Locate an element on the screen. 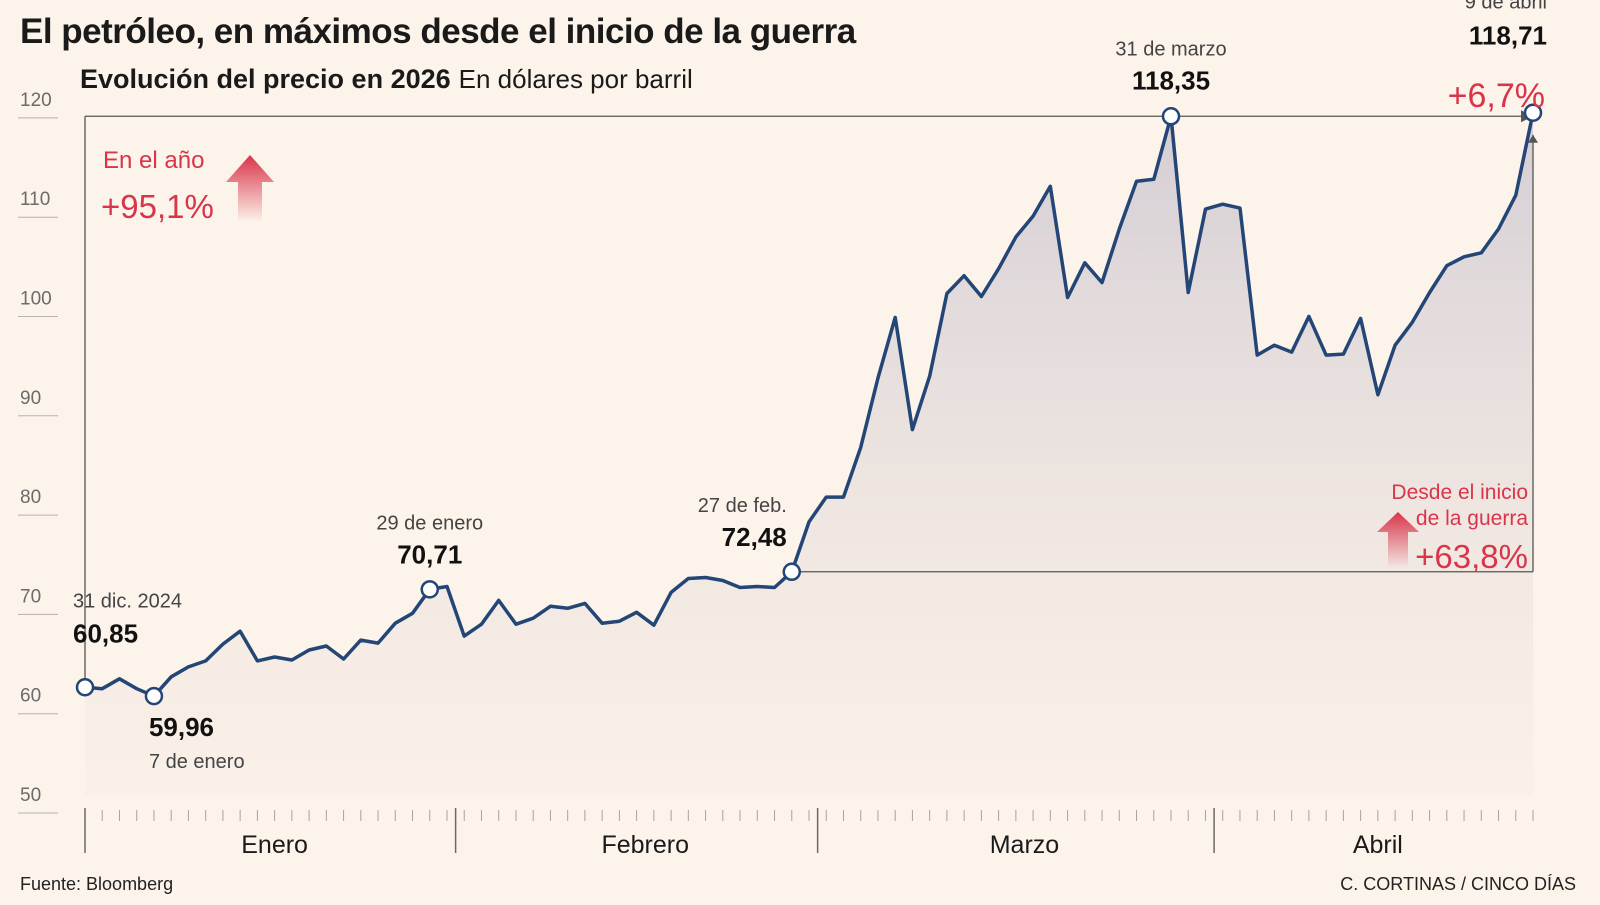 Image resolution: width=1600 pixels, height=905 pixels. subtitle-units: En dólares por barril is located at coordinates (575, 79).